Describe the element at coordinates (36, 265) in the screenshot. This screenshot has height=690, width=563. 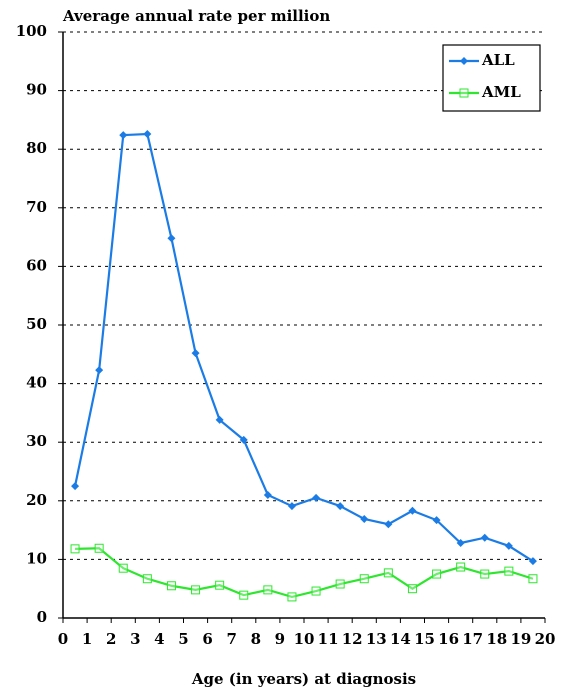
I see `y-tick-label: 60` at that location.